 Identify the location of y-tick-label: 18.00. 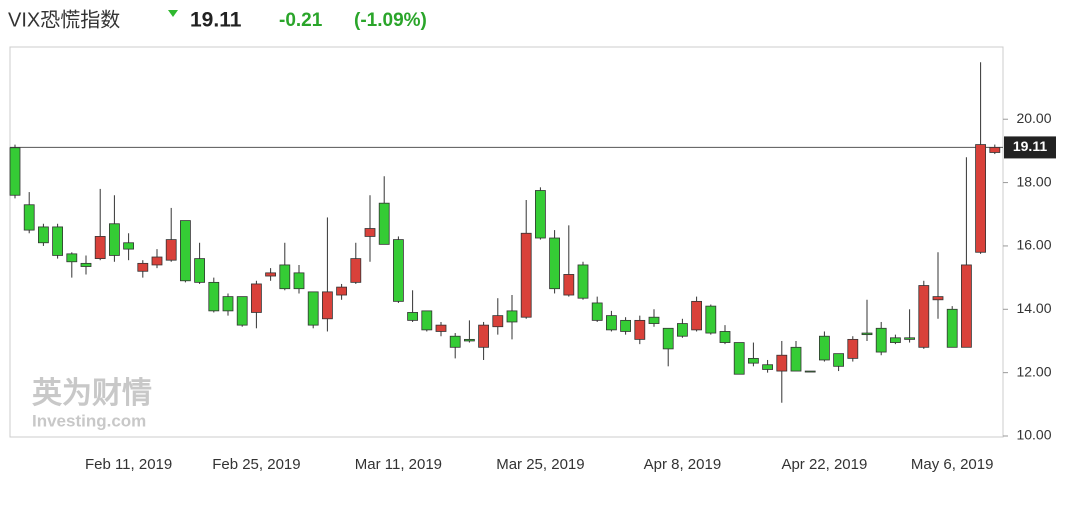
(1033, 181).